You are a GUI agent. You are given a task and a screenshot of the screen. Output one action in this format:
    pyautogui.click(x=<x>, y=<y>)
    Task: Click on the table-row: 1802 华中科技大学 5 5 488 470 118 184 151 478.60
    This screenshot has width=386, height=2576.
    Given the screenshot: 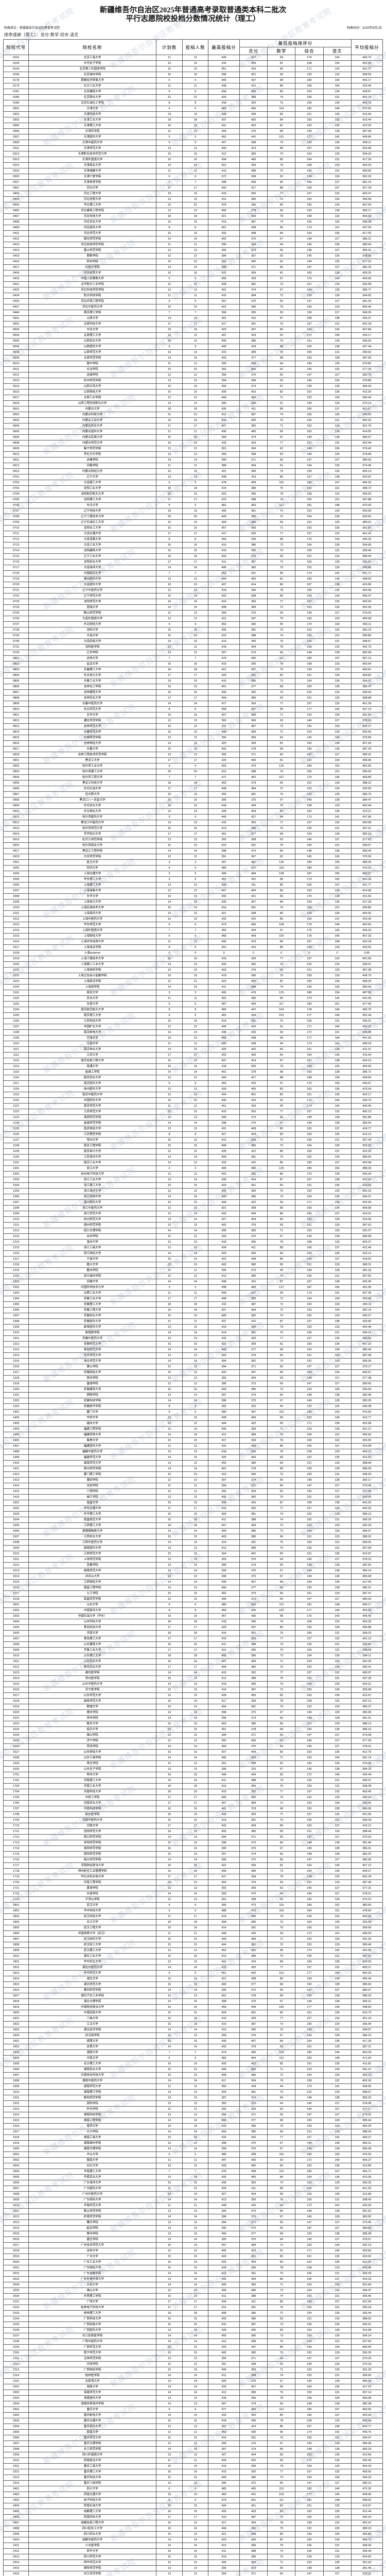 What is the action you would take?
    pyautogui.click(x=193, y=1911)
    